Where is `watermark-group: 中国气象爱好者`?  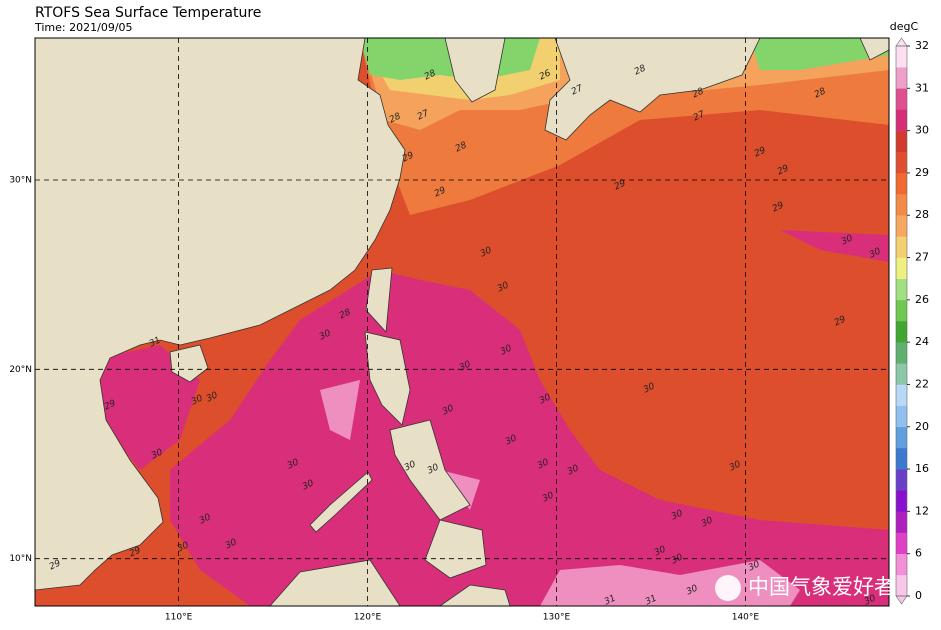 watermark-group: 中国气象爱好者 is located at coordinates (805, 588).